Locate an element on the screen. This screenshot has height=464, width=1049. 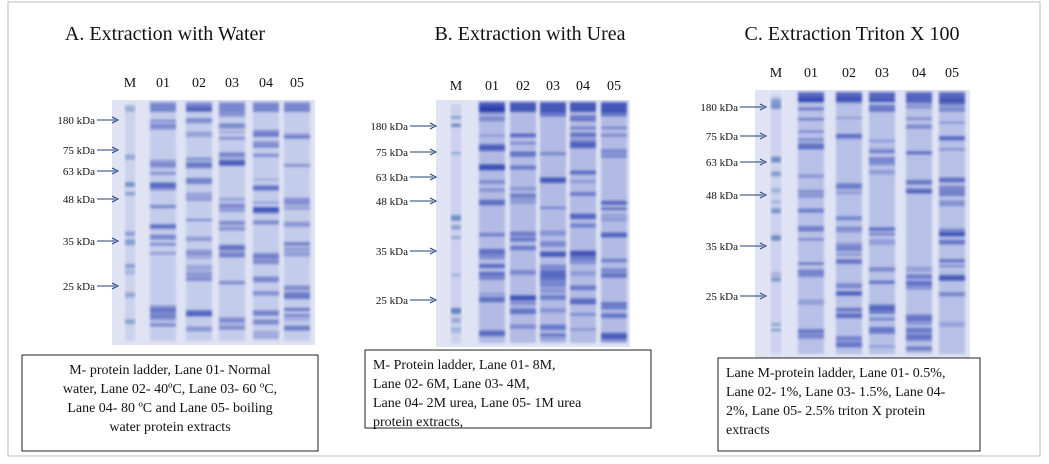
caption-line: water protein extracts is located at coordinates (169, 427).